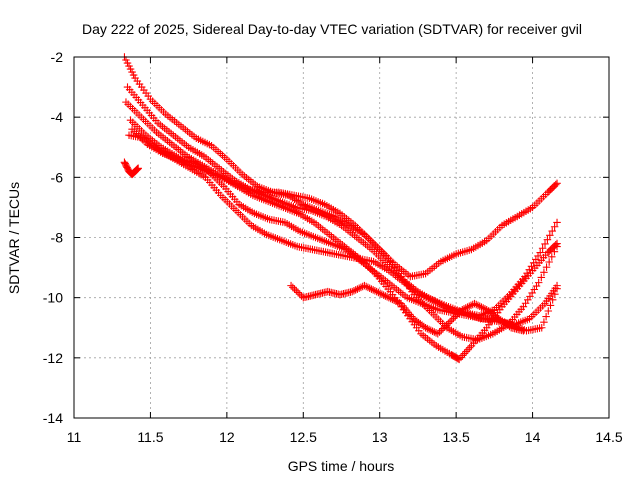 This screenshot has height=480, width=640. I want to click on x-tick-label: 11.5, so click(150, 437).